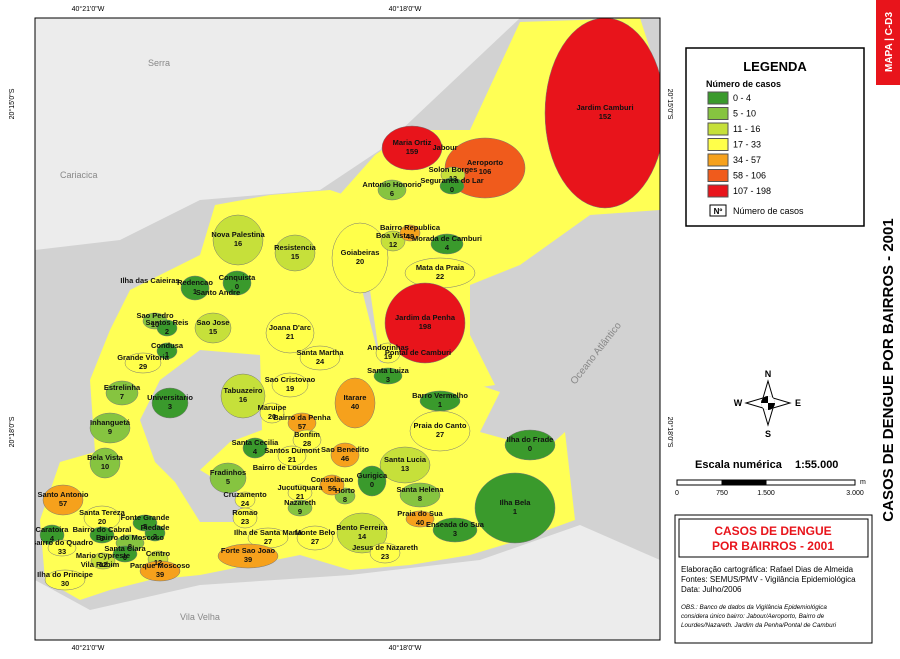  What do you see at coordinates (453, 169) in the screenshot?
I see `neighborhood-name: Solon Borges` at bounding box center [453, 169].